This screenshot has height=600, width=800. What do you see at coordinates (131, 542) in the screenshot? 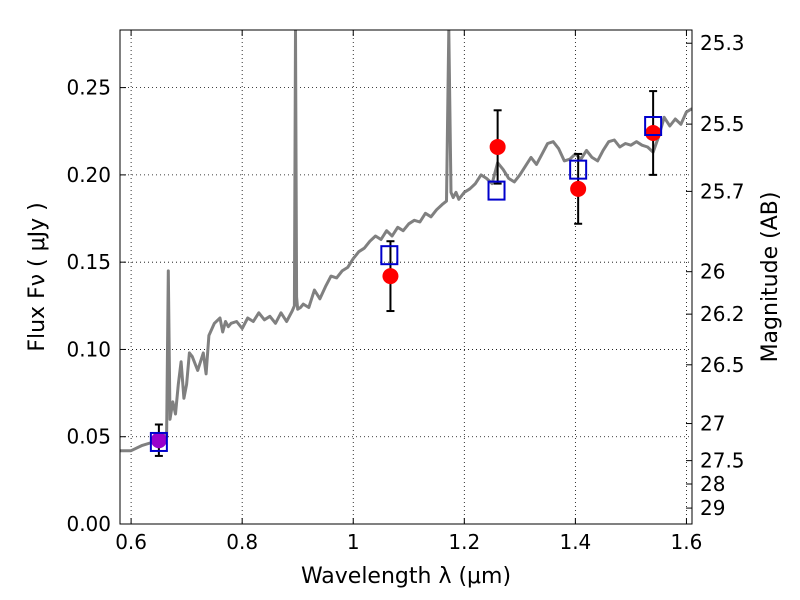
I see `x-tick-label: 0.6` at bounding box center [131, 542].